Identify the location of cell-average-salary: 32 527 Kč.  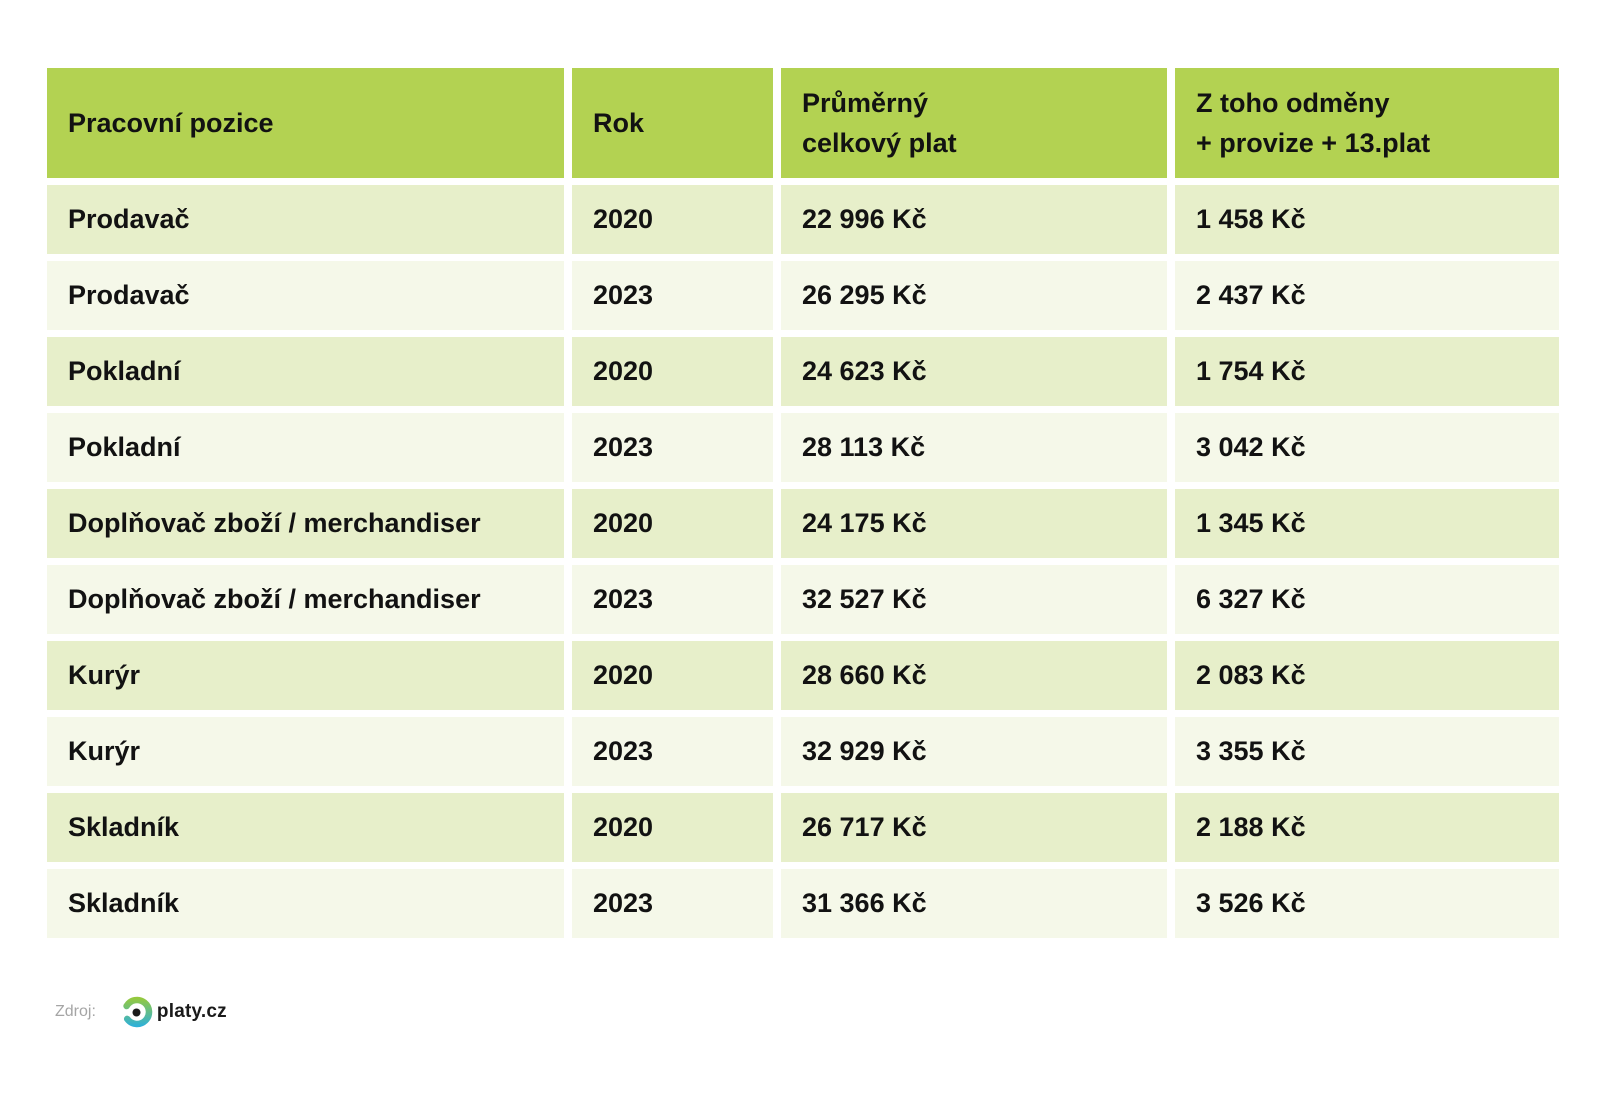
(974, 599).